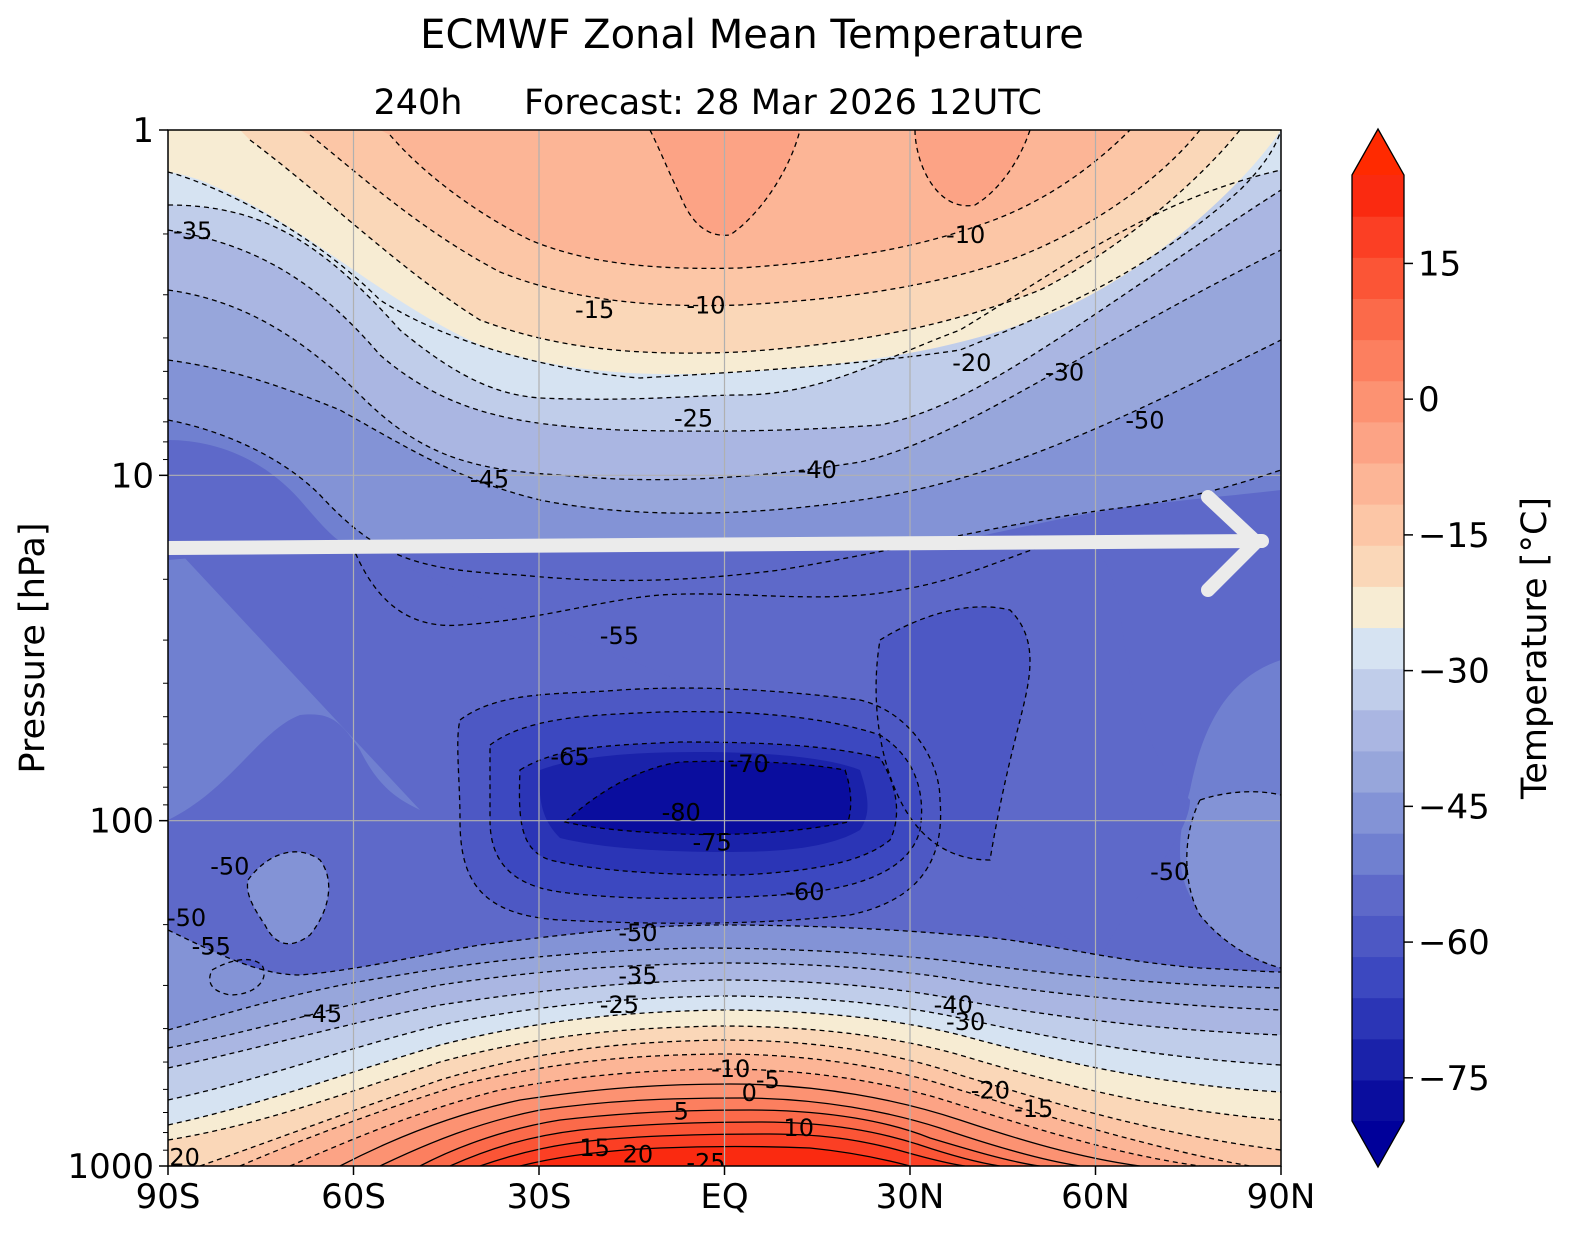  I want to click on colorbar-tick-label: −30, so click(1454, 672).